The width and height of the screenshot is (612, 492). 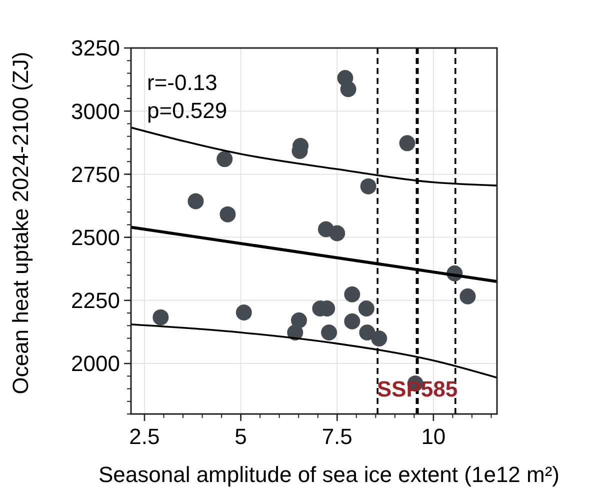 I want to click on y-tick-label: 3250, so click(x=95, y=48).